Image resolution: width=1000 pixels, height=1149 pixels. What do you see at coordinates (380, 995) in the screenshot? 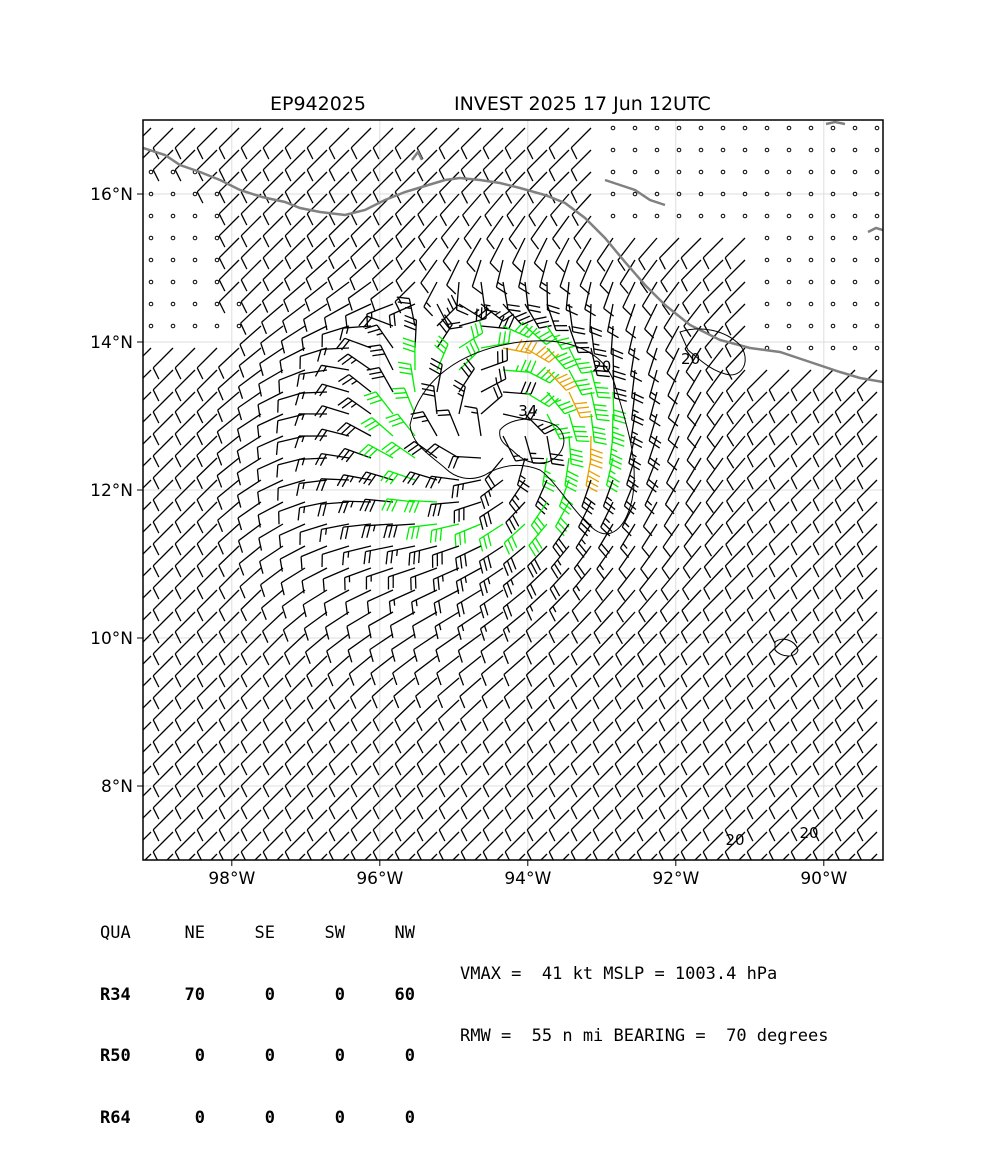
I see `table-cell: 60` at bounding box center [380, 995].